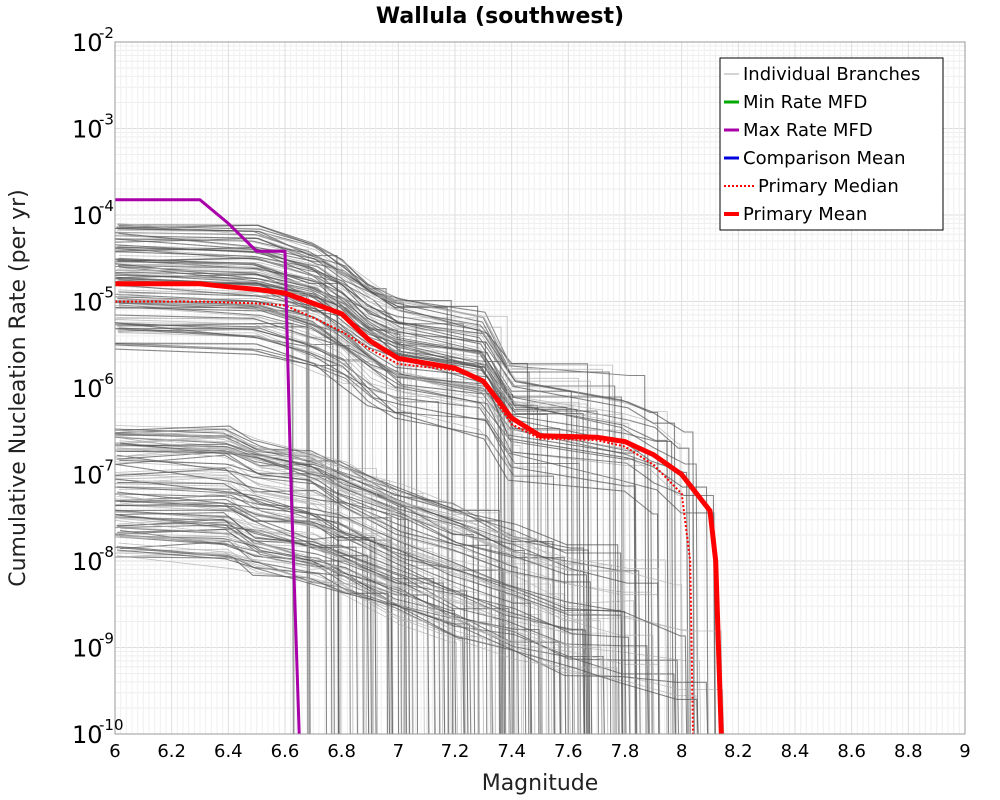 The image size is (1000, 800). What do you see at coordinates (228, 751) in the screenshot?
I see `x-tick-label: 6.4` at bounding box center [228, 751].